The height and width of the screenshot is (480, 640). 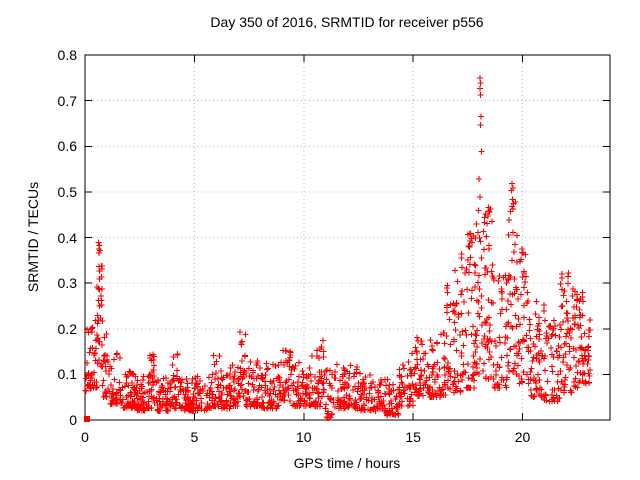 What do you see at coordinates (522, 437) in the screenshot?
I see `x-tick-label: 20` at bounding box center [522, 437].